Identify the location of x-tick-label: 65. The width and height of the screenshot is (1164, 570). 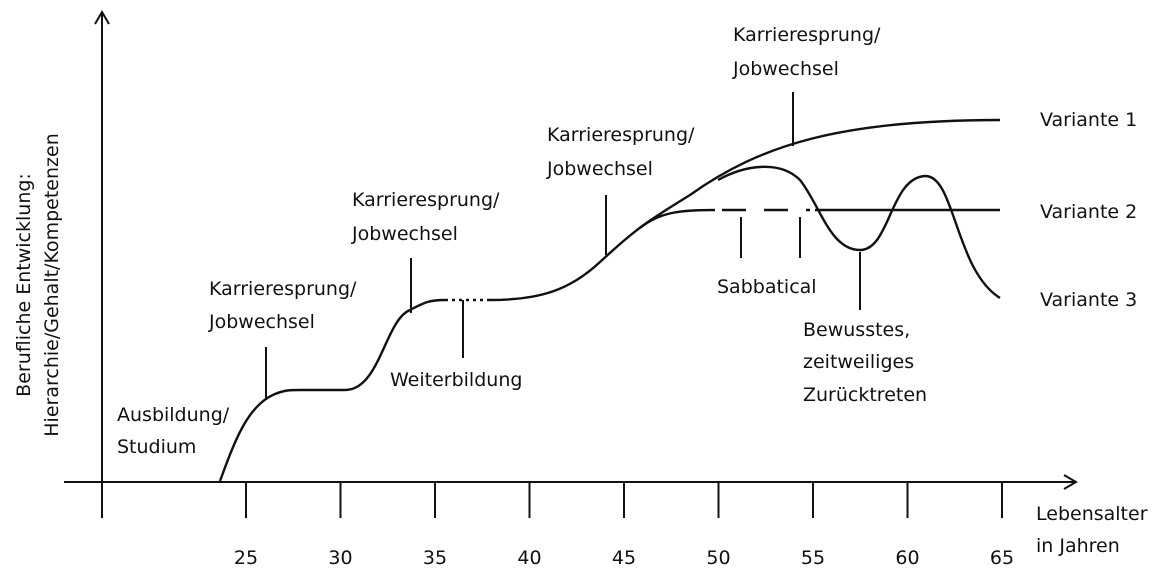
(1002, 558).